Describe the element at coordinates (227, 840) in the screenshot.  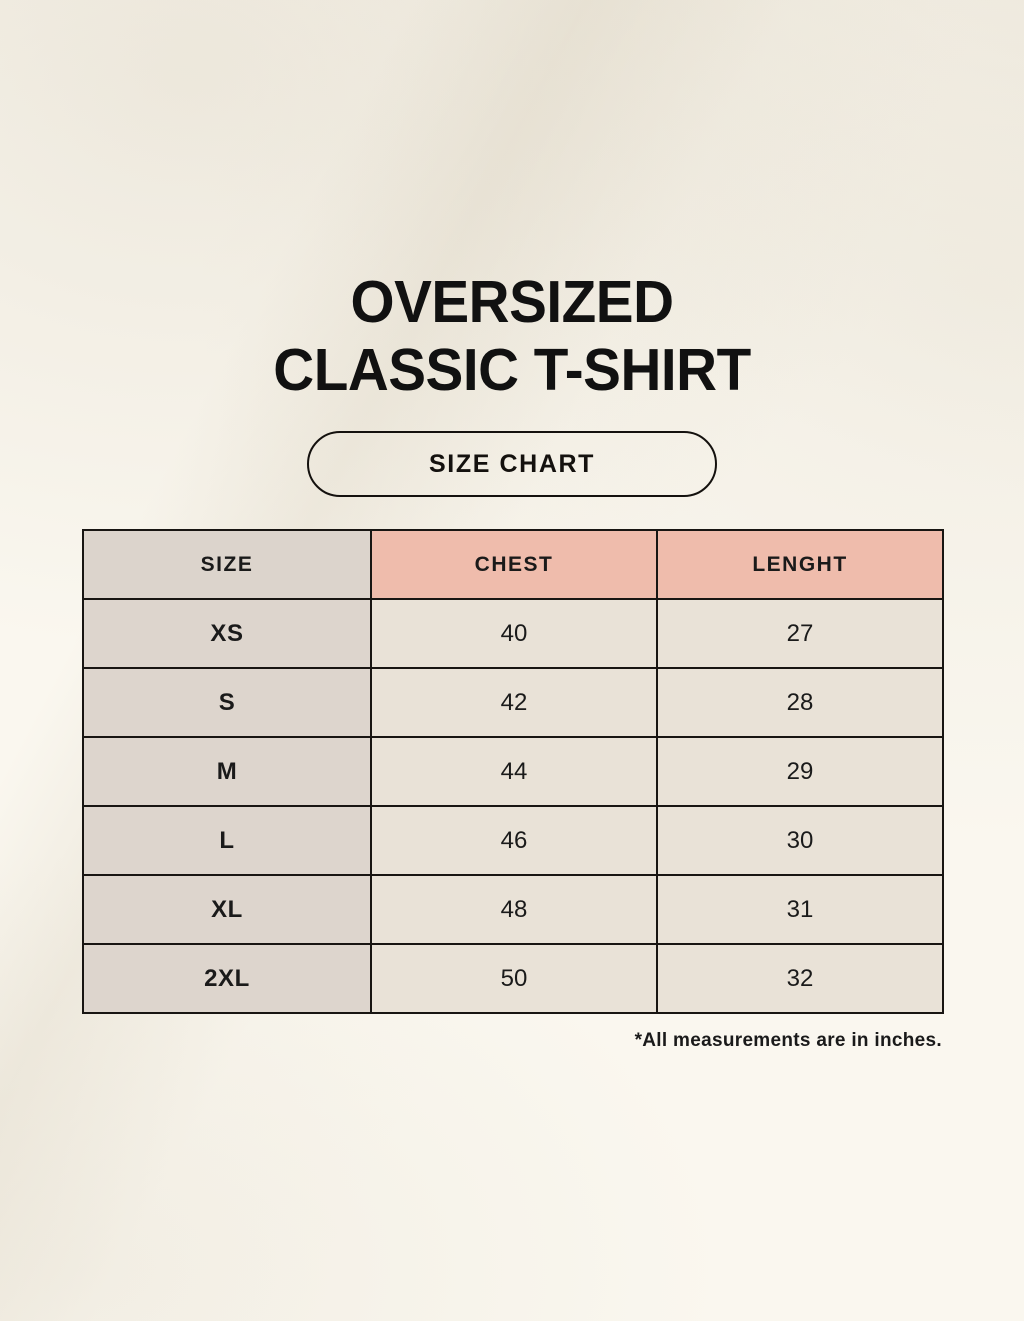
I see `cell-size-l: L` at that location.